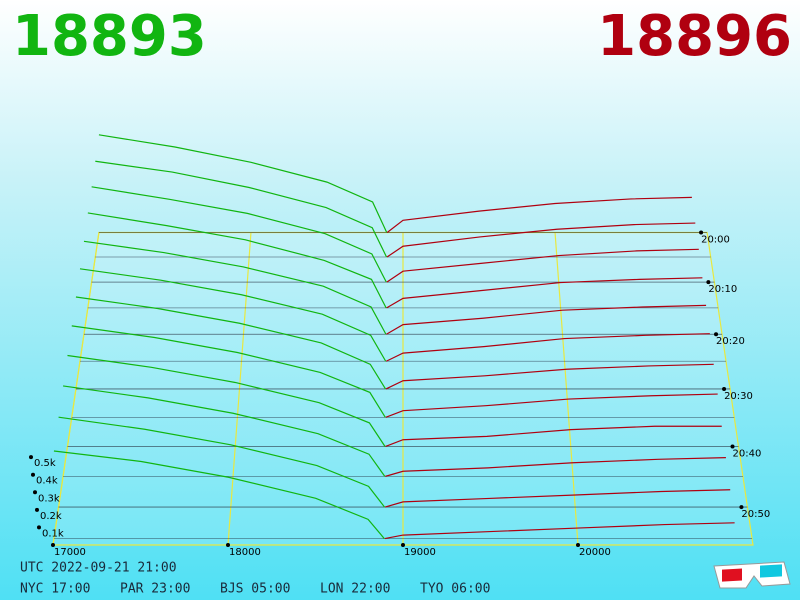  Describe the element at coordinates (755, 514) in the screenshot. I see `time-tick-label: 20:50` at that location.